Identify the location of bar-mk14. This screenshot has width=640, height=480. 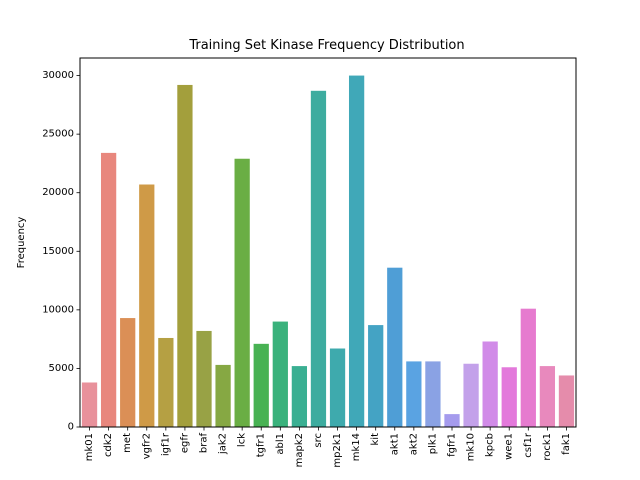
(356, 251).